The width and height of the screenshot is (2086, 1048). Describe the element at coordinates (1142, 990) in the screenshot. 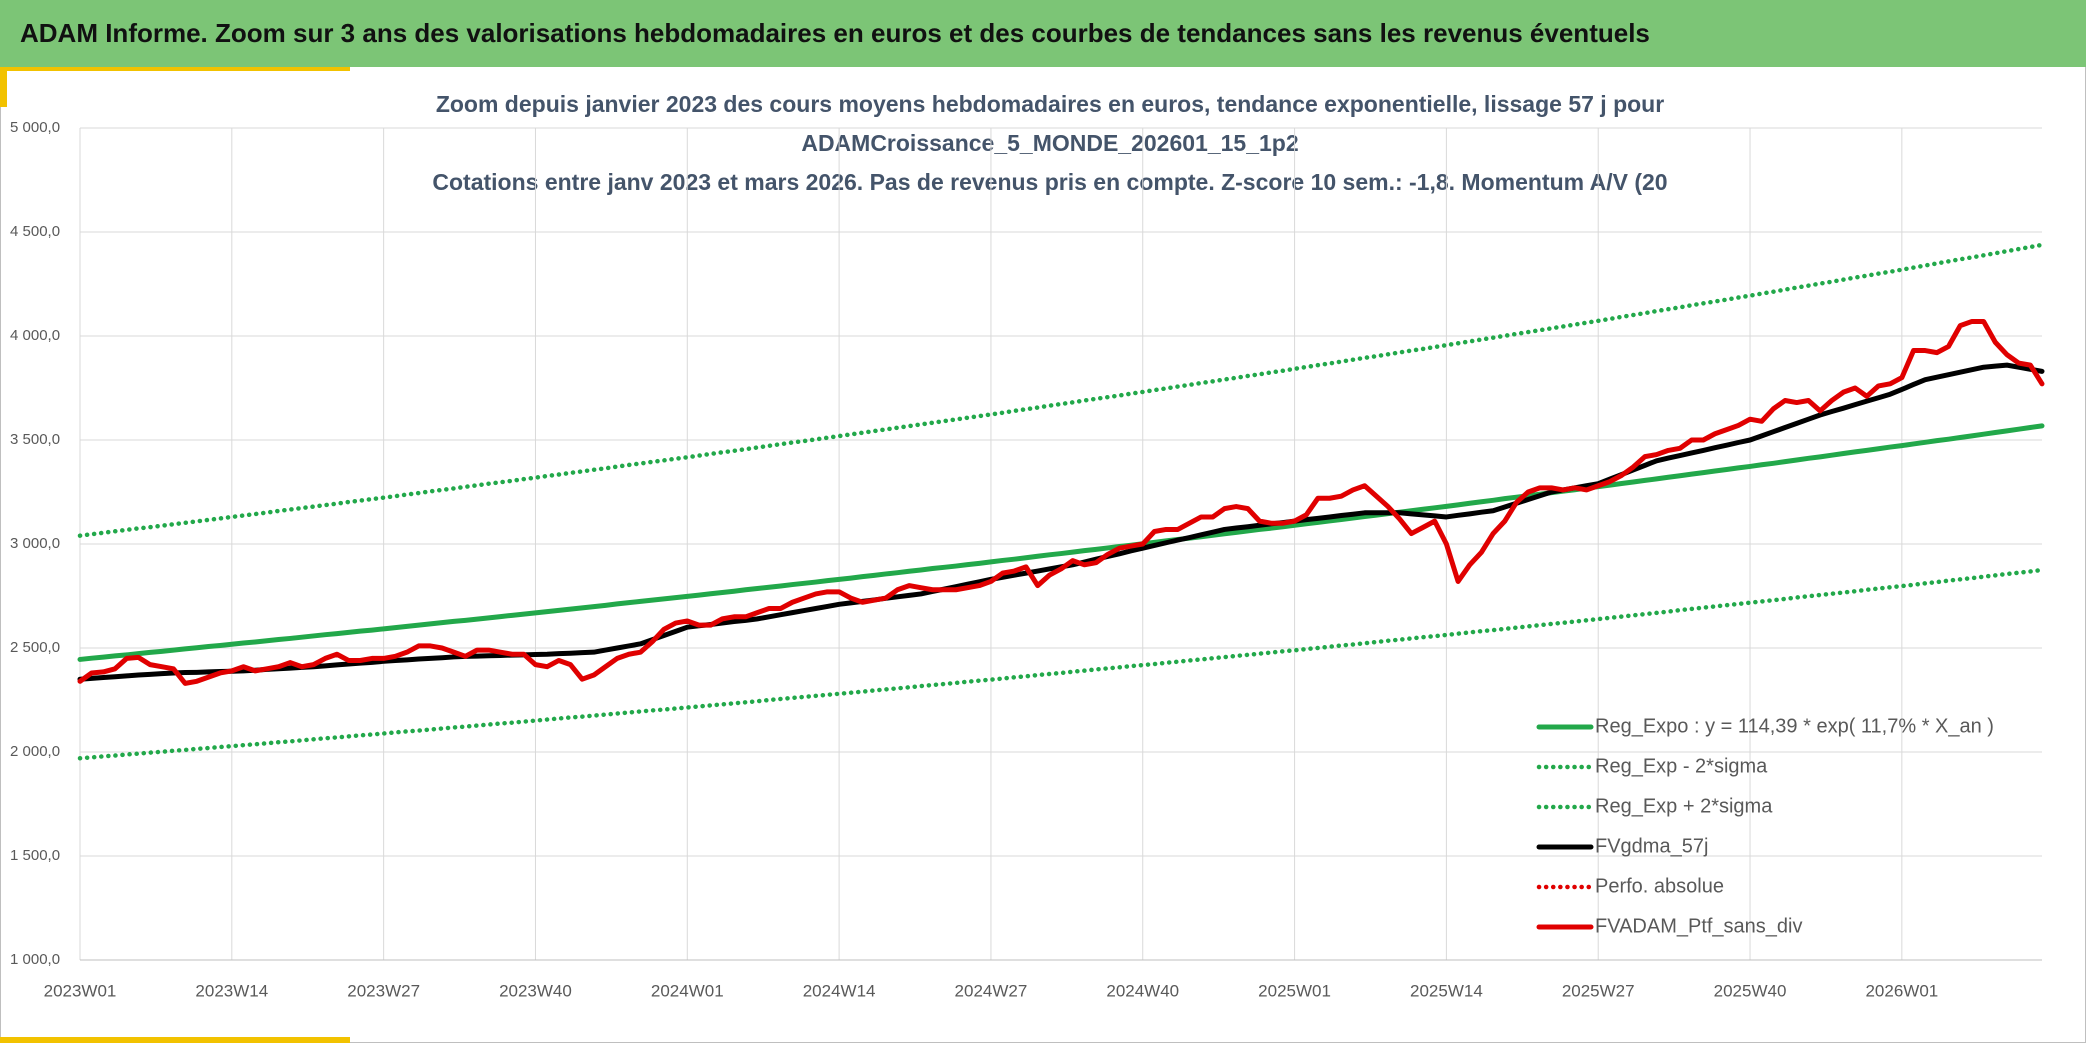

I see `x-tick-label: 2024W40` at that location.